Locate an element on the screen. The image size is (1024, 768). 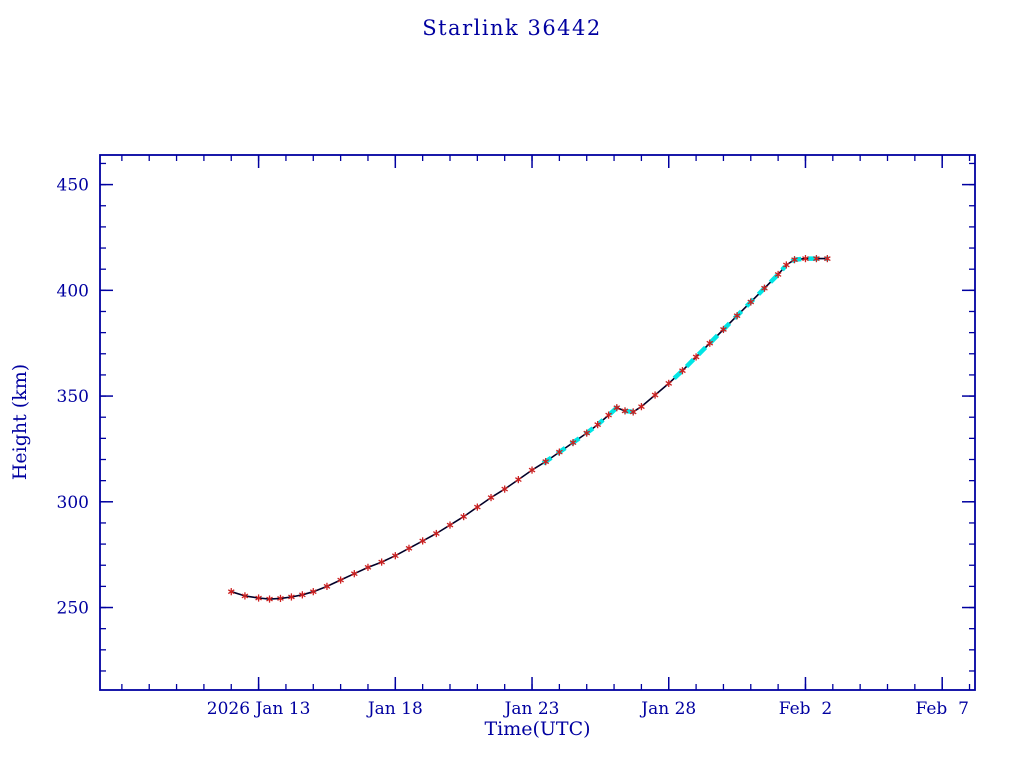
y-tick-labels: 250 300 350 400 450 is located at coordinates (73, 397).